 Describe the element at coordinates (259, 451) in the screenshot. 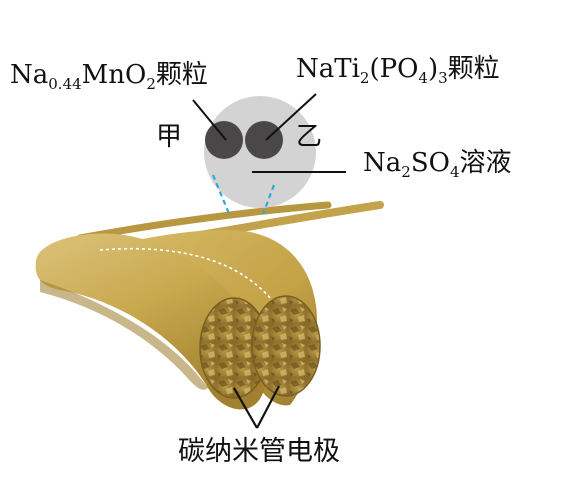

I see `label-electrode: 碳纳米管电极` at that location.